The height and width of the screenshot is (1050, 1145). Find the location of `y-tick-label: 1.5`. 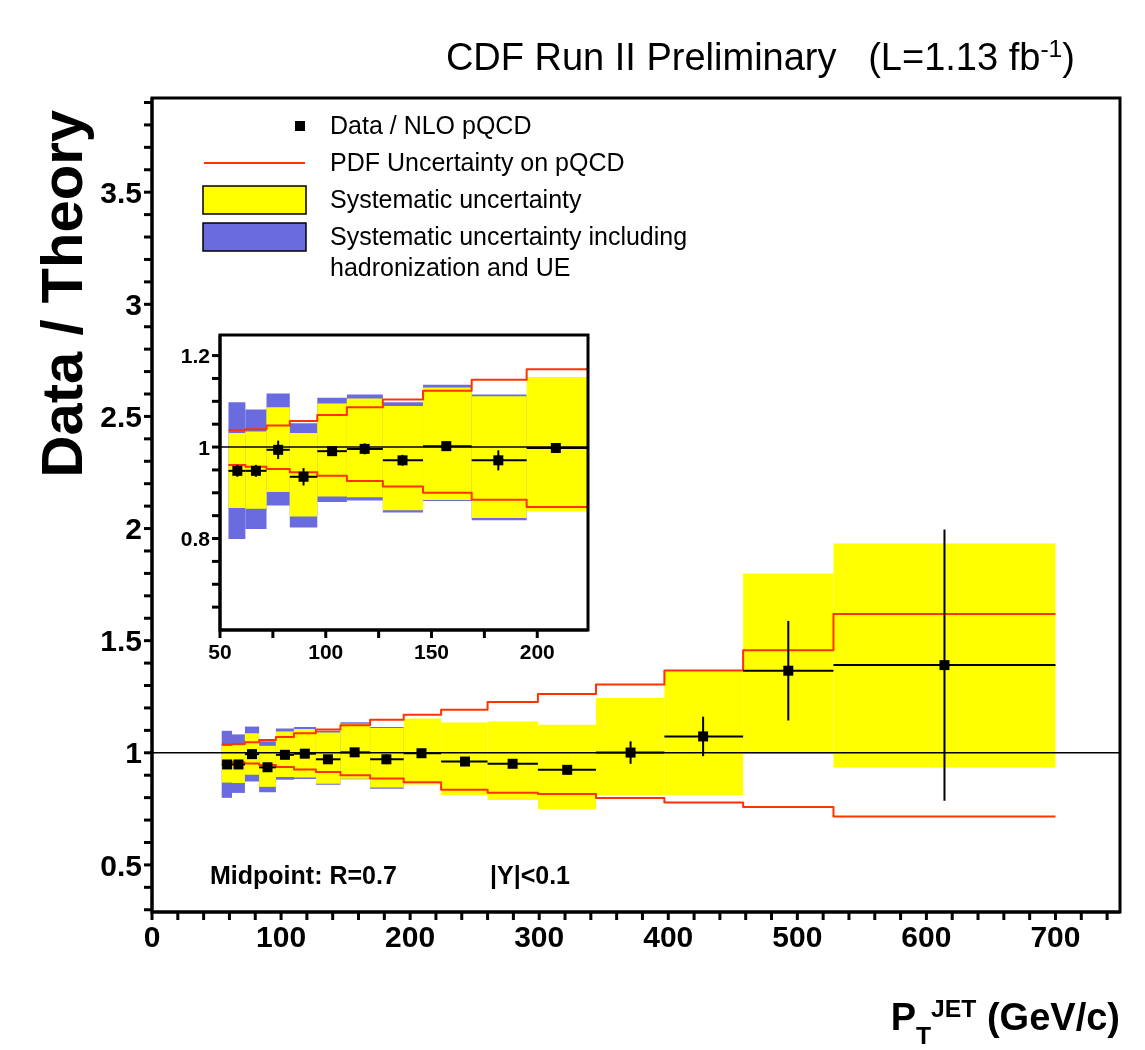

y-tick-label: 1.5 is located at coordinates (121, 641).